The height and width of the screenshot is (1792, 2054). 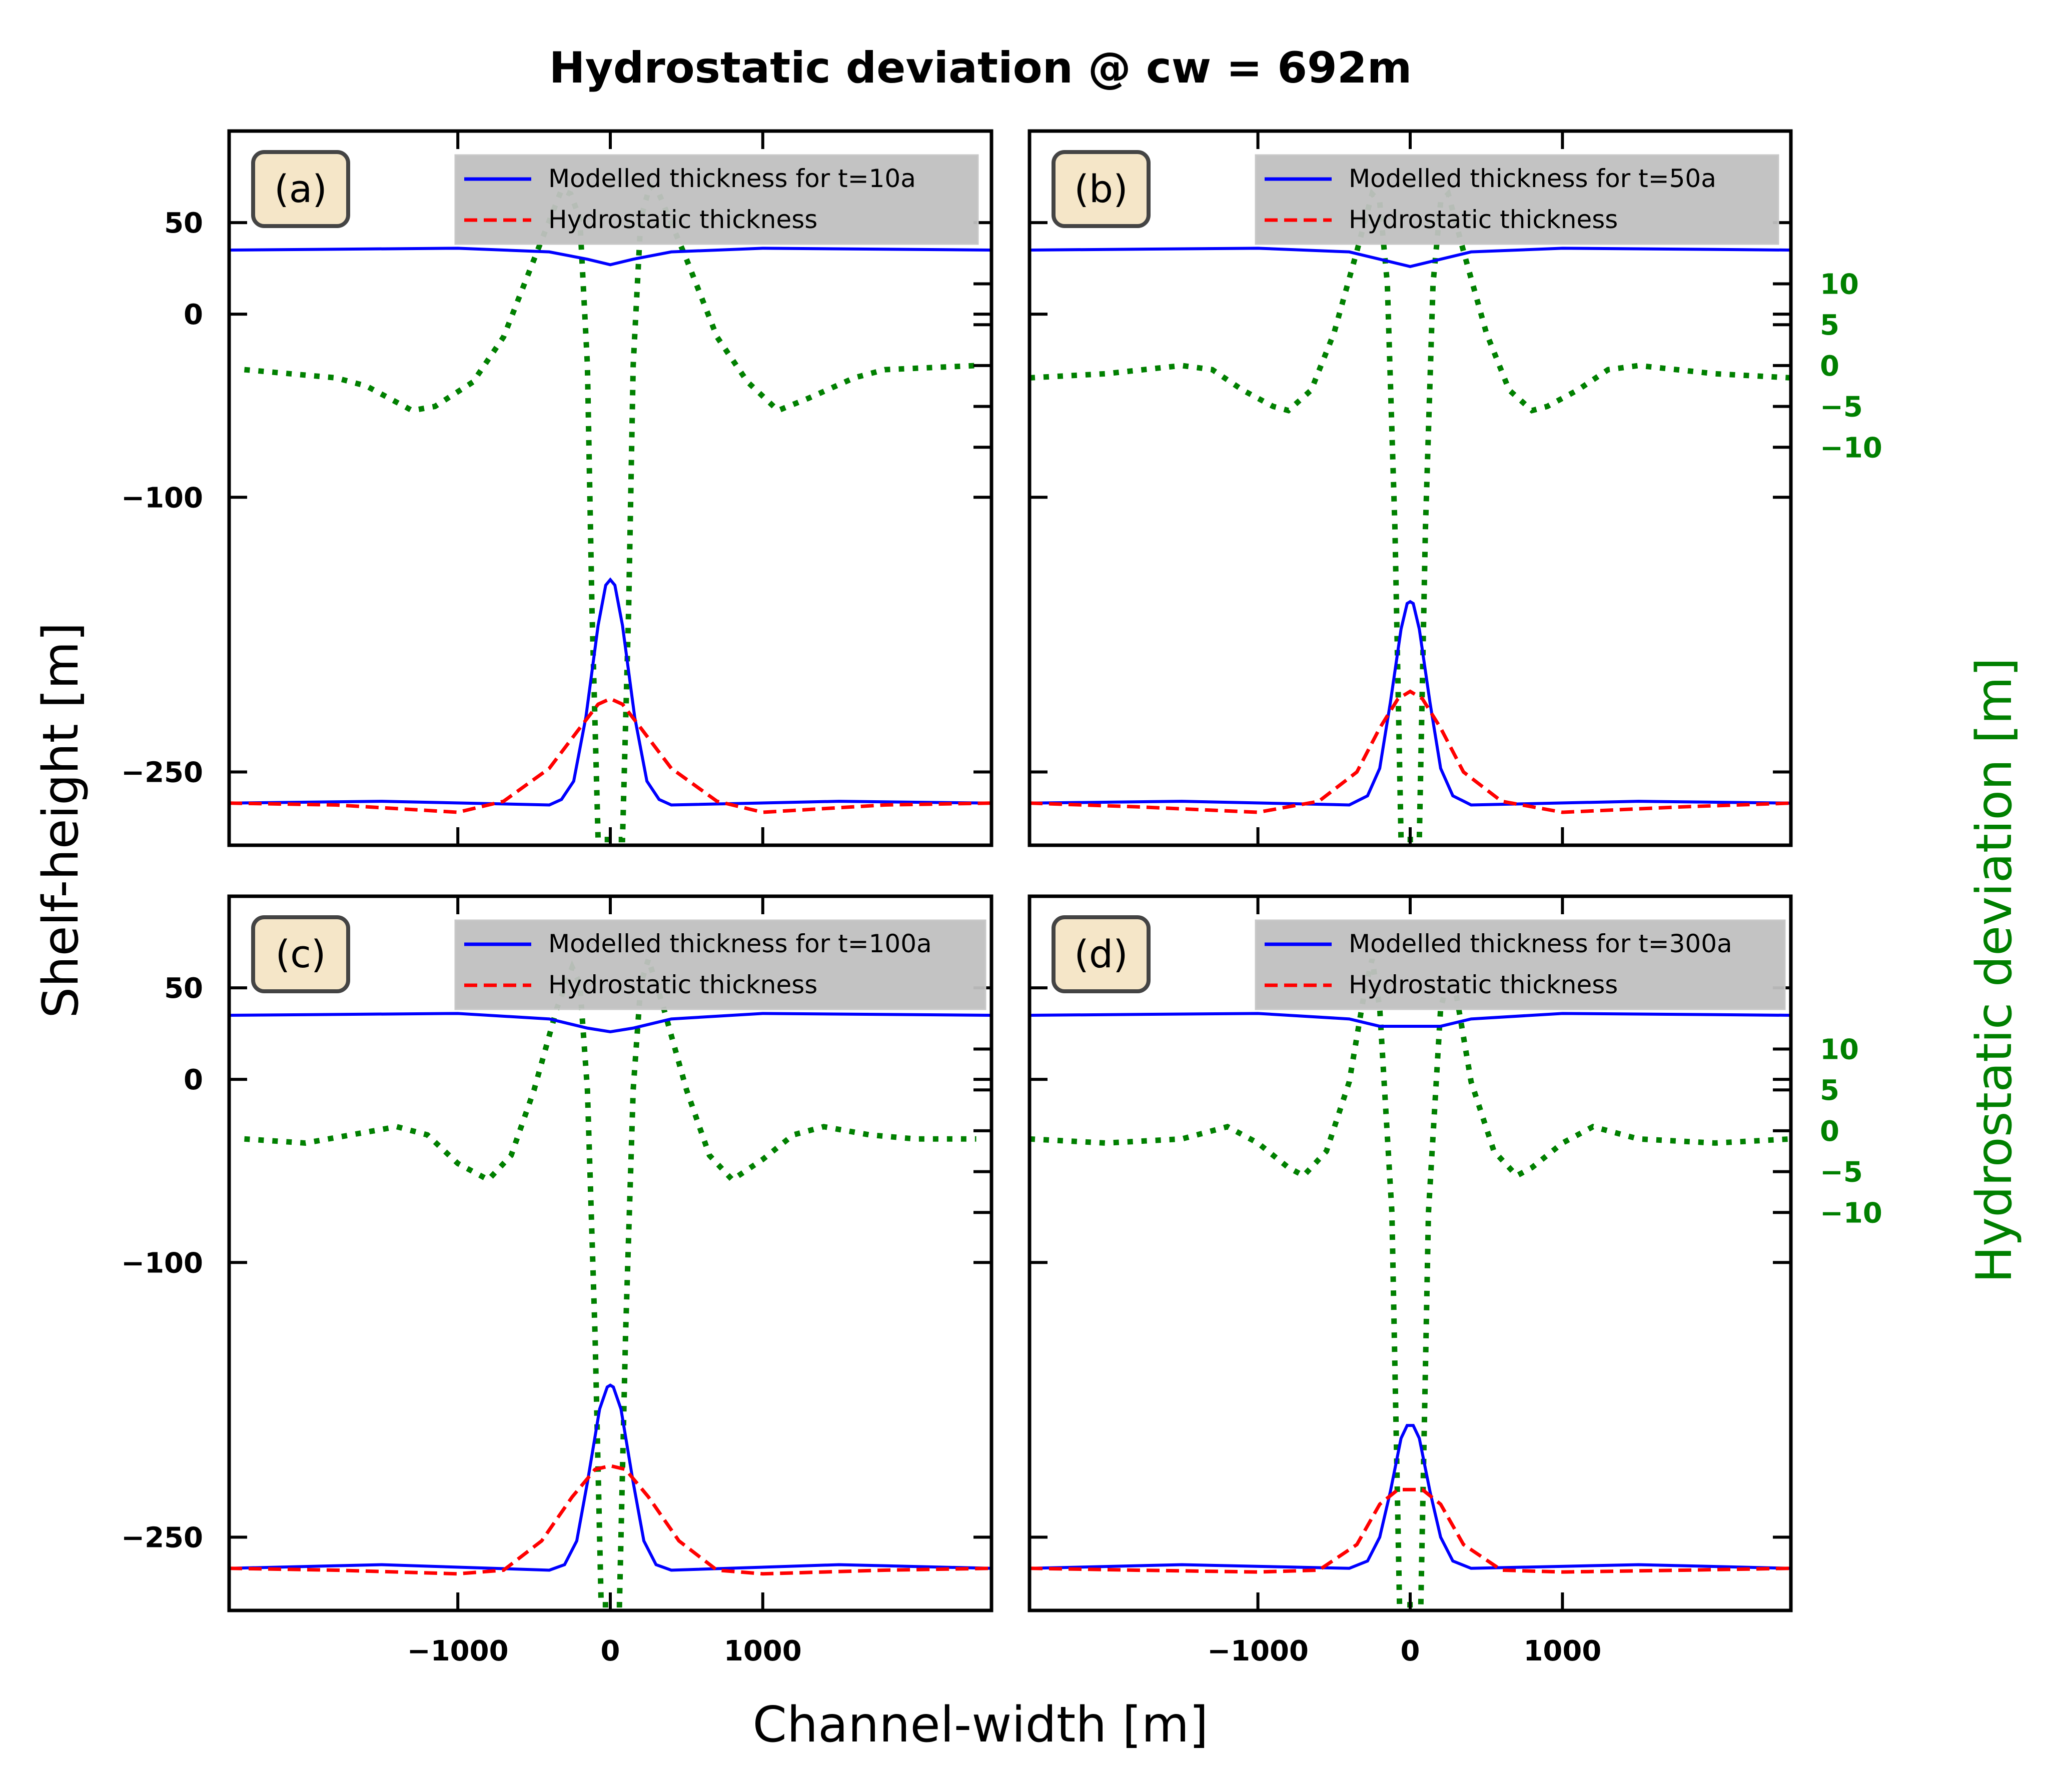 I want to click on figure-title: Hydrostatic deviation @ cw = 692m, so click(x=980, y=68).